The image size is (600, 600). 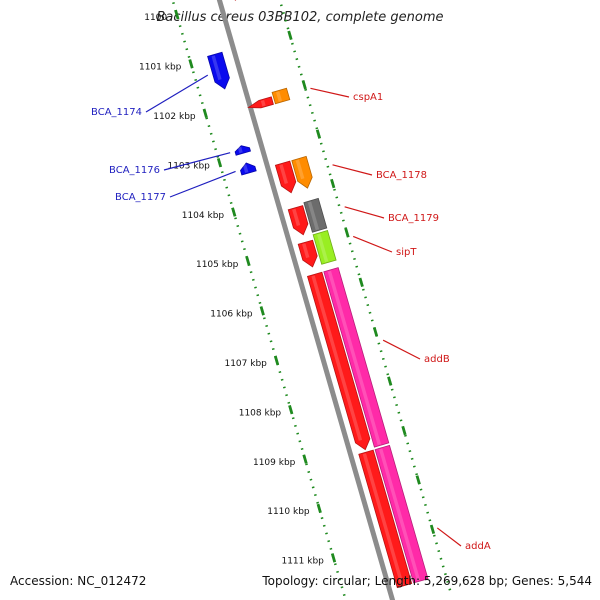 What do you see at coordinates (449, 537) in the screenshot?
I see `leader-line-adda` at bounding box center [449, 537].